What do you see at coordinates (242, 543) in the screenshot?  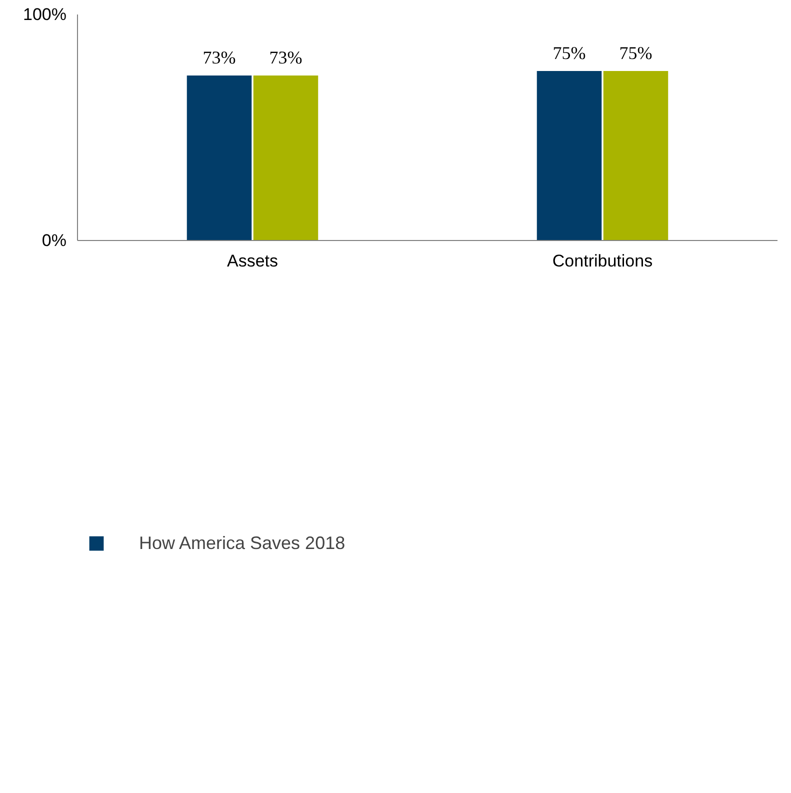 I see `legend-label: How America Saves 2018` at bounding box center [242, 543].